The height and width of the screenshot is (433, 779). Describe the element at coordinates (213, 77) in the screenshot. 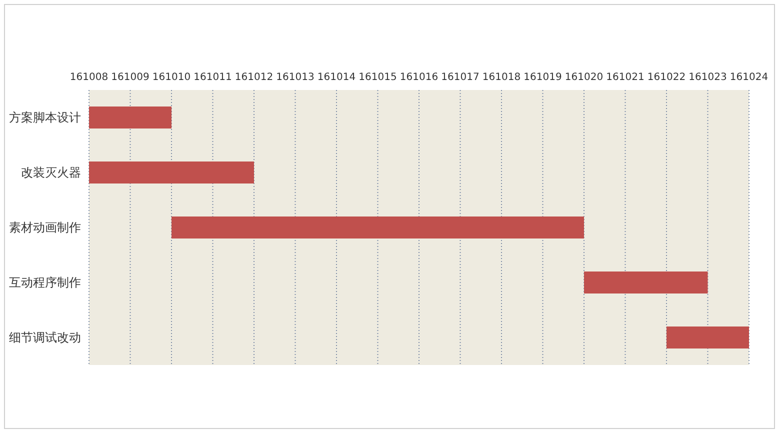

I see `x-tick-label: 161011` at that location.